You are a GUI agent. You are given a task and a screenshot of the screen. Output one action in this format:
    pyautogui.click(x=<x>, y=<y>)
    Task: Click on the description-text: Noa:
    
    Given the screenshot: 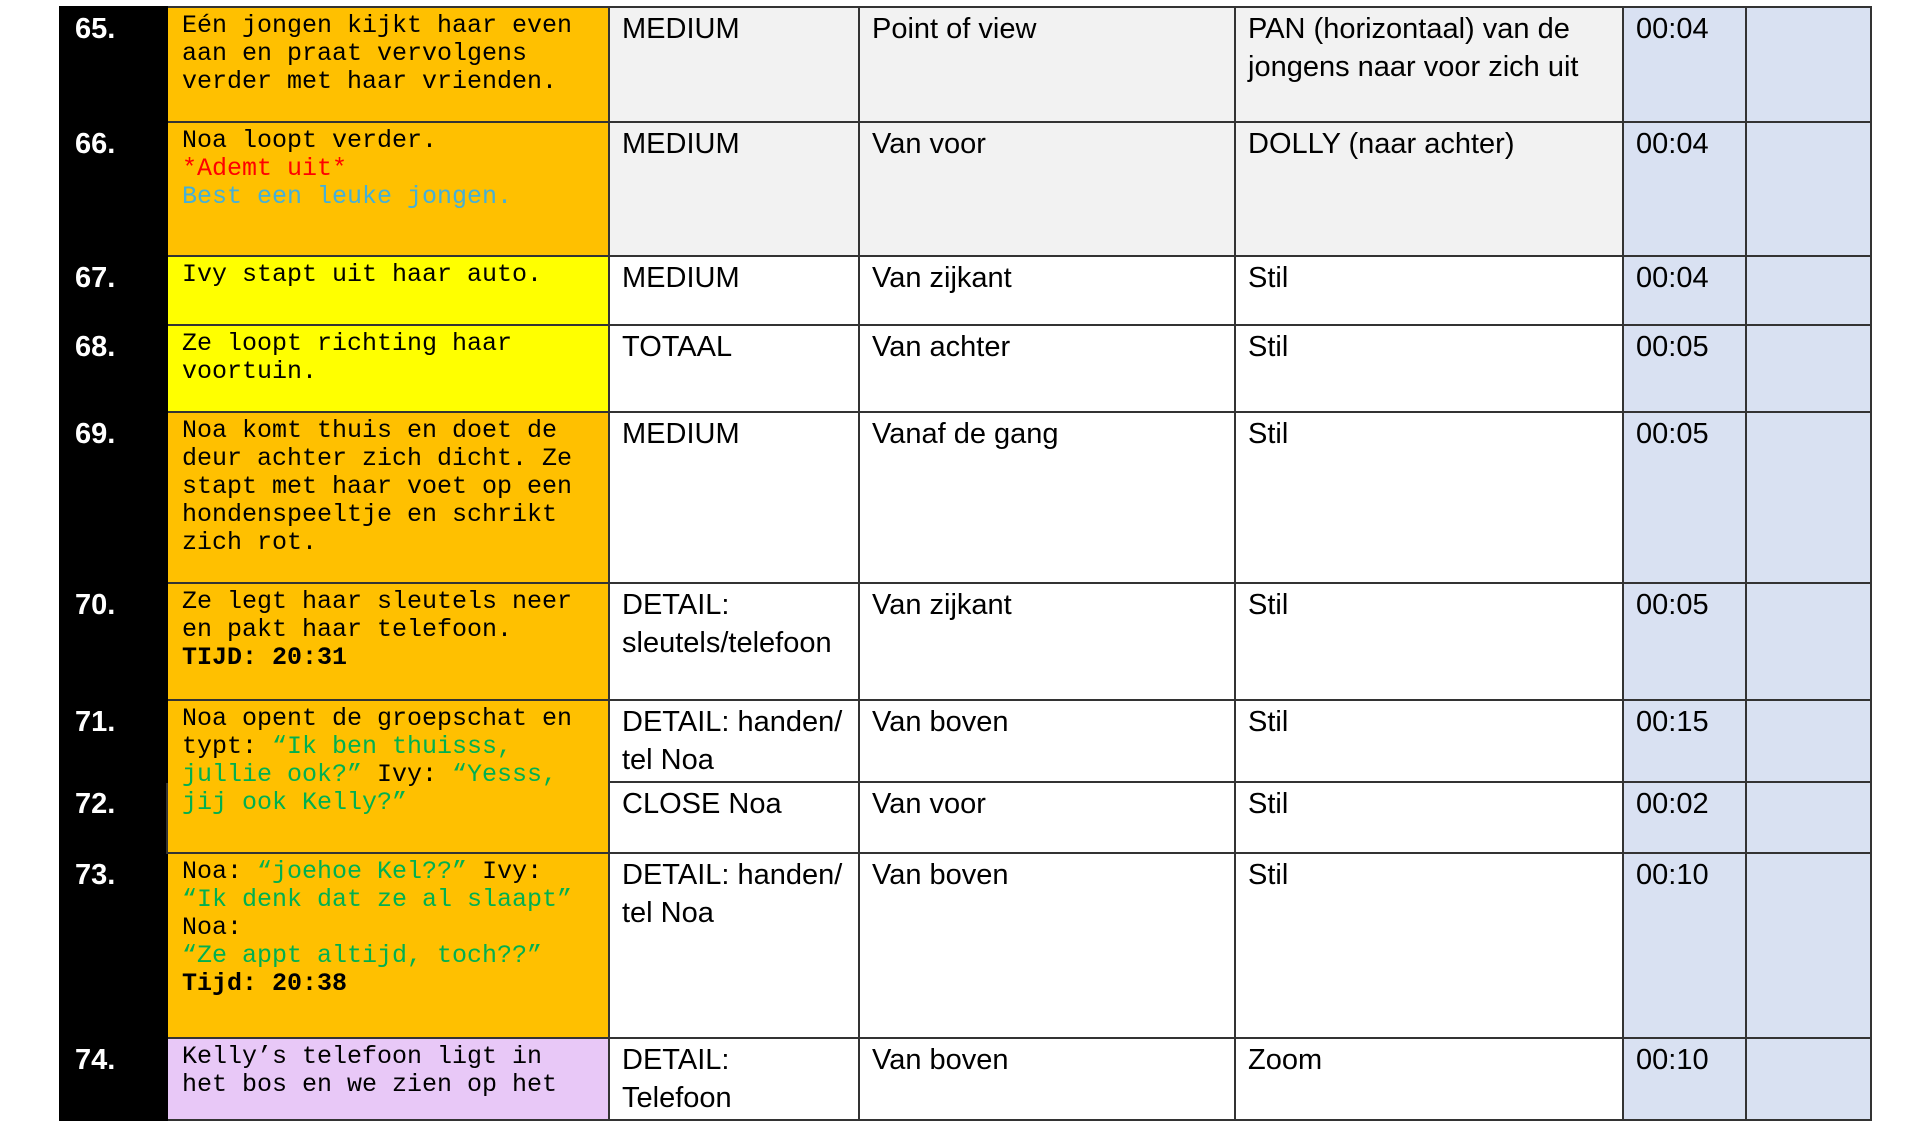 What is the action you would take?
    pyautogui.click(x=212, y=927)
    